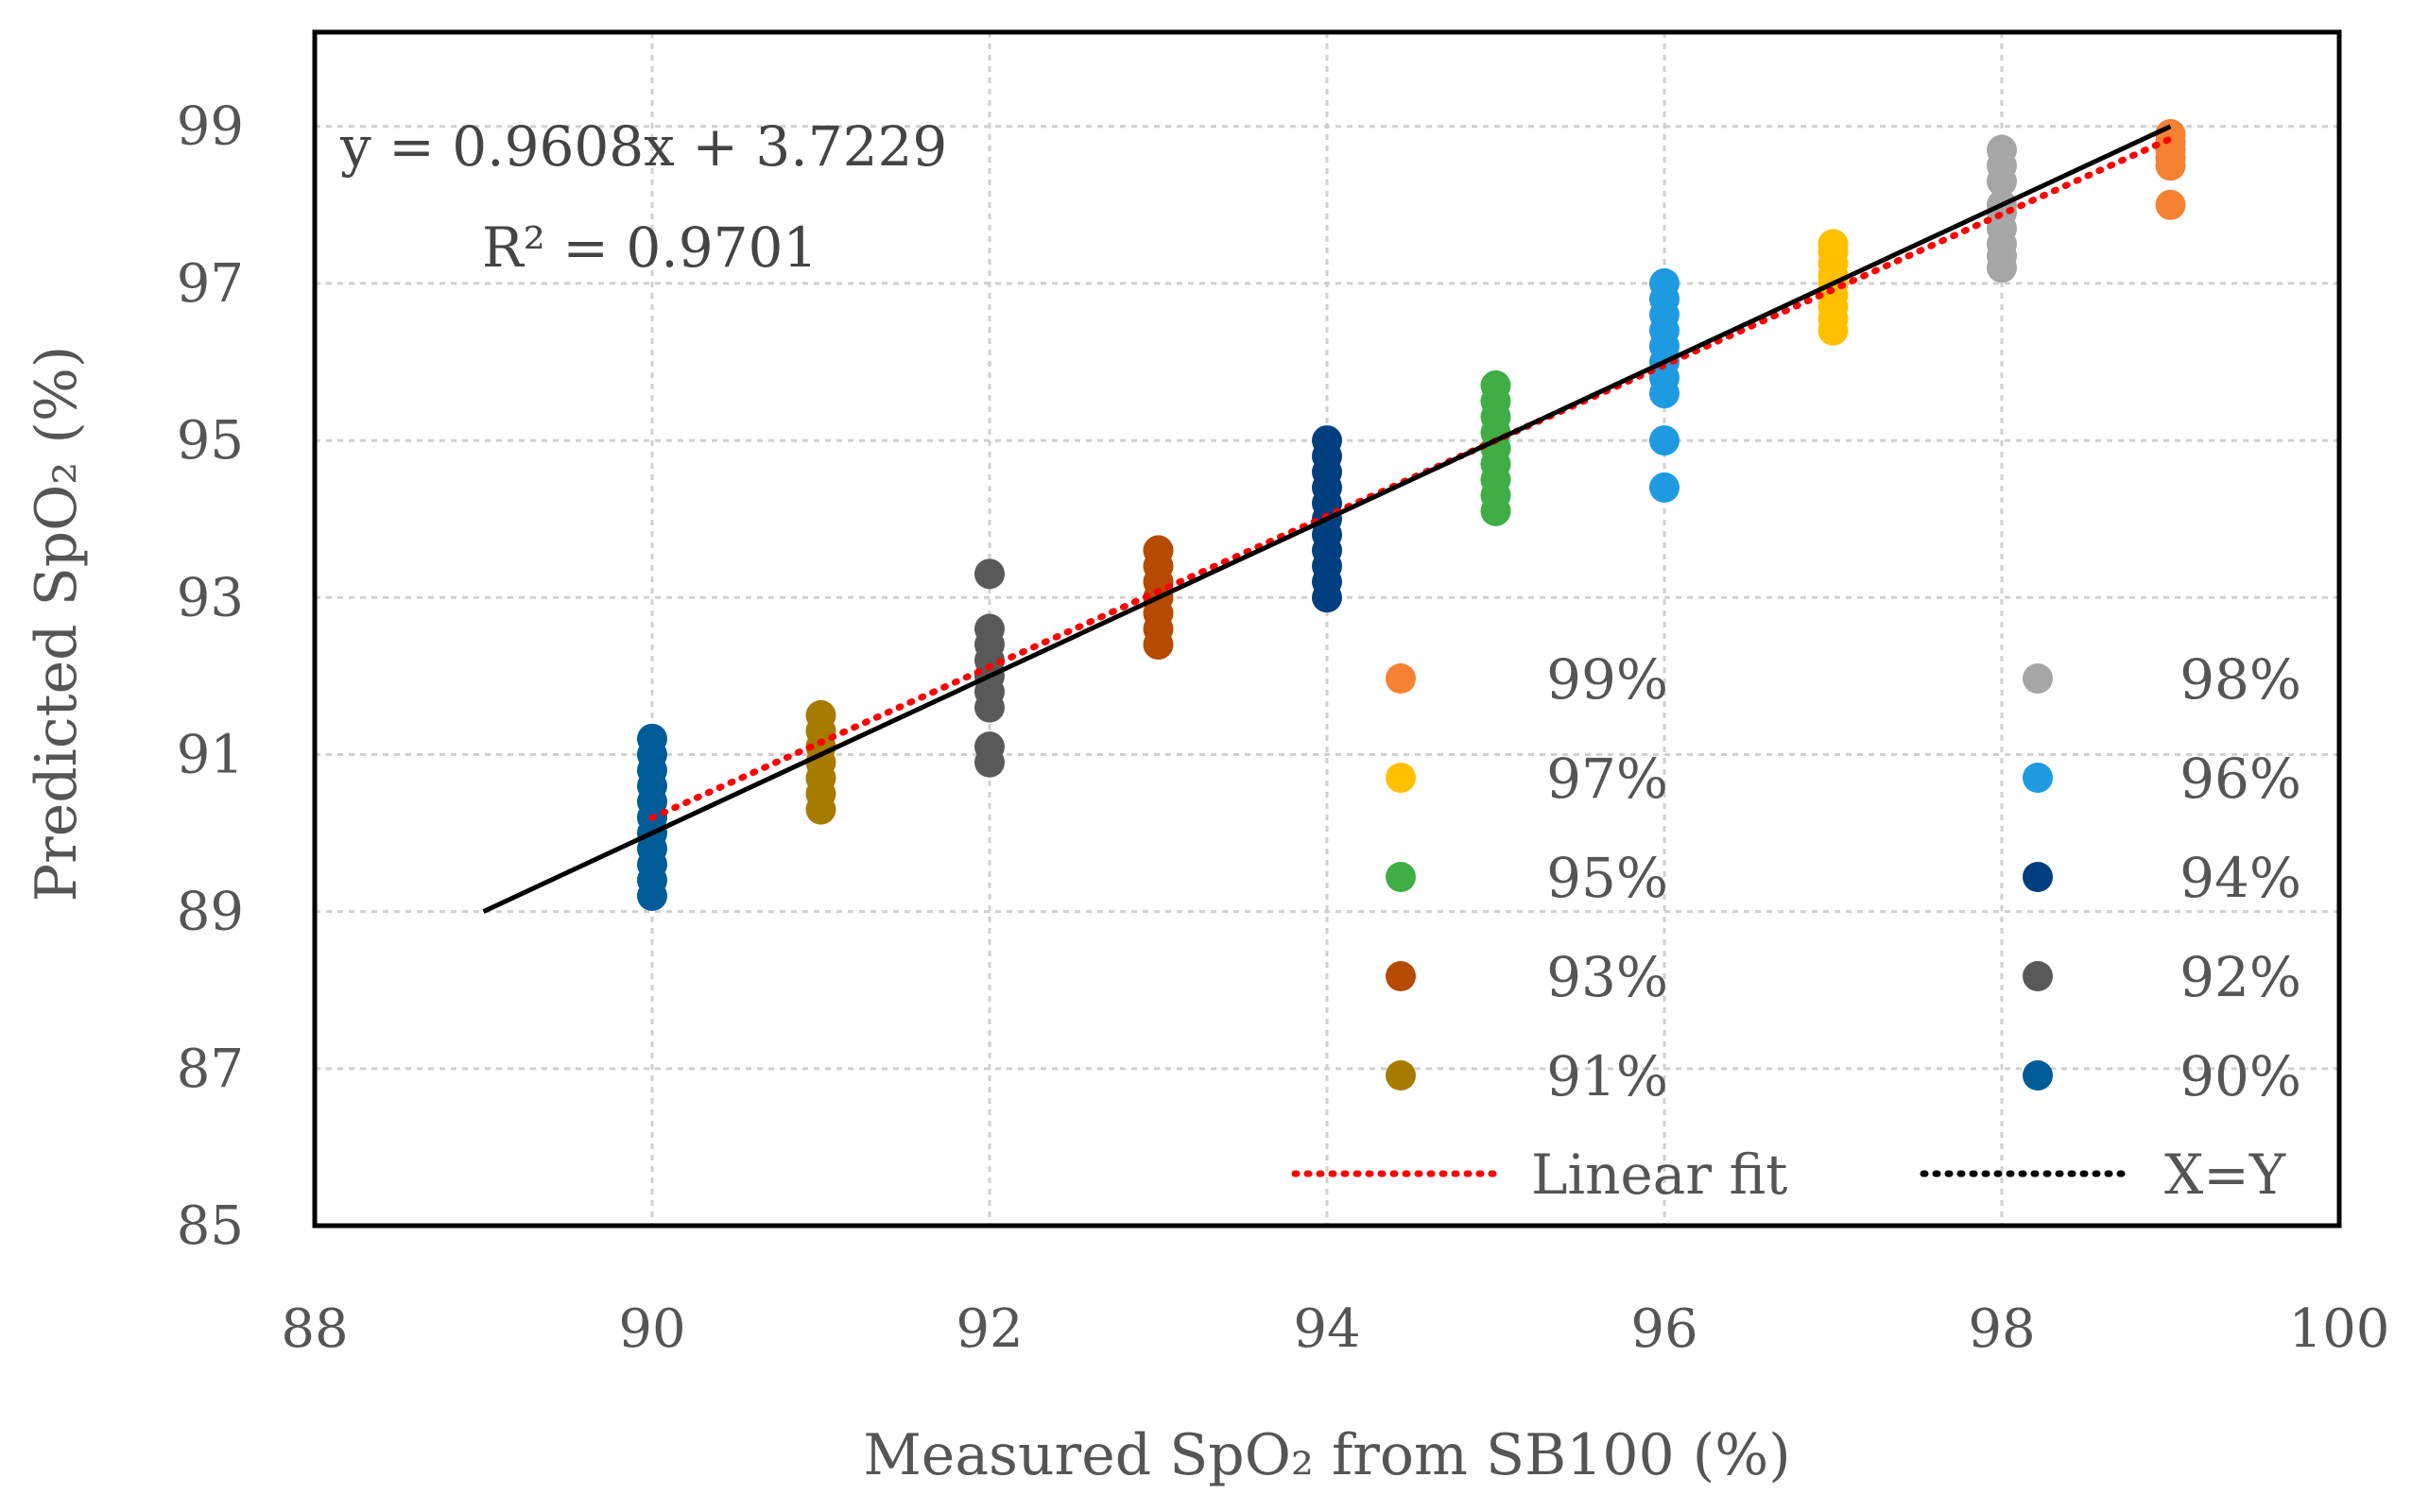 Image resolution: width=2412 pixels, height=1512 pixels. Describe the element at coordinates (820, 714) in the screenshot. I see `data-point-91pct` at that location.